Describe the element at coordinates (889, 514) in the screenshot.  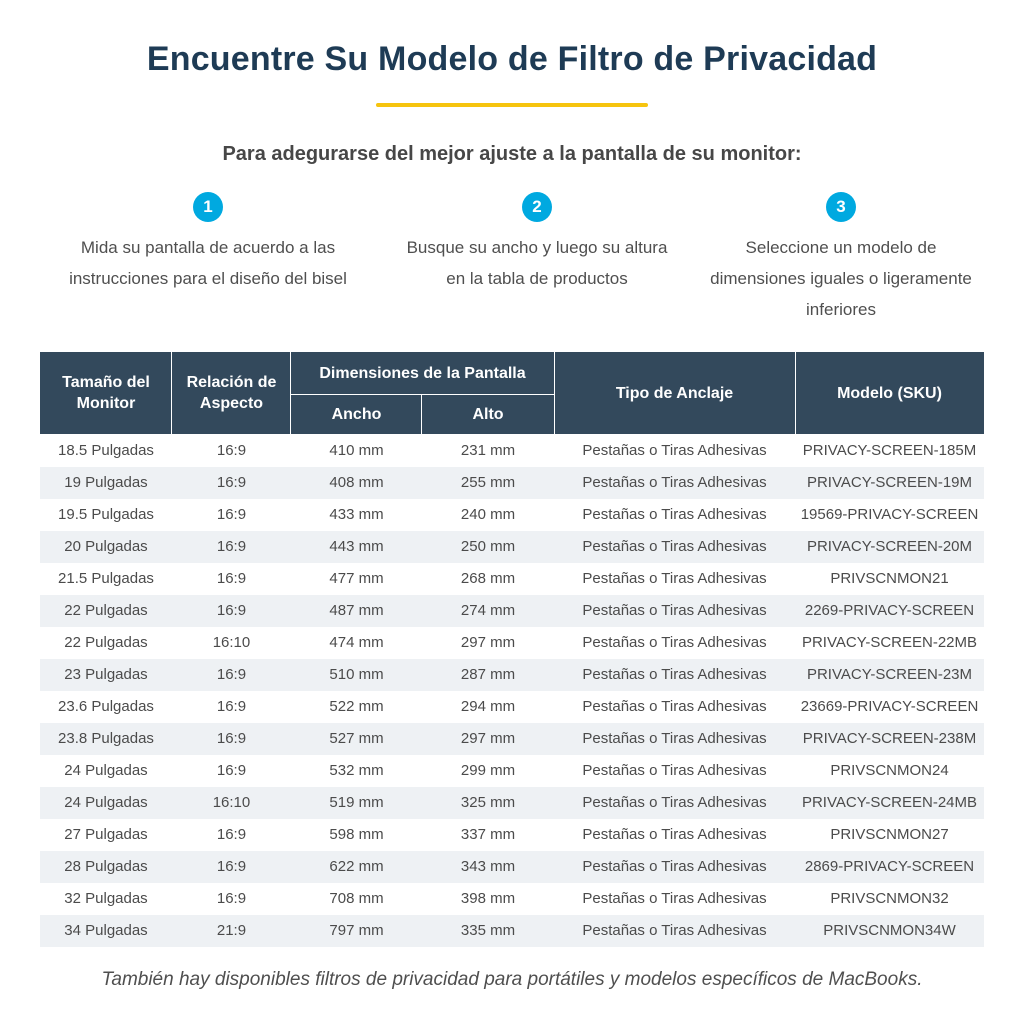
I see `table-cell: 19569-PRIVACY-SCREEN` at that location.